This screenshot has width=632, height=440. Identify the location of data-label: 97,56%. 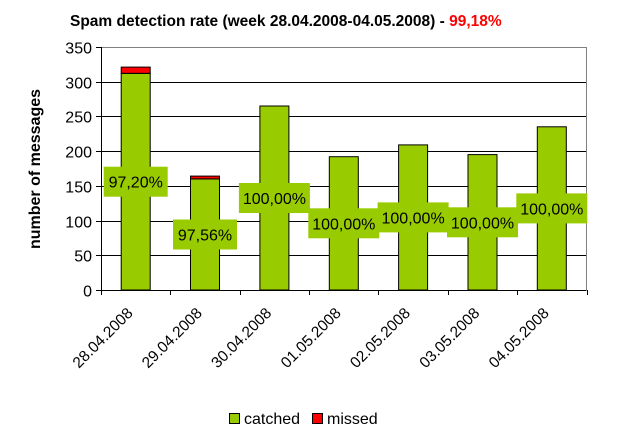
(205, 236).